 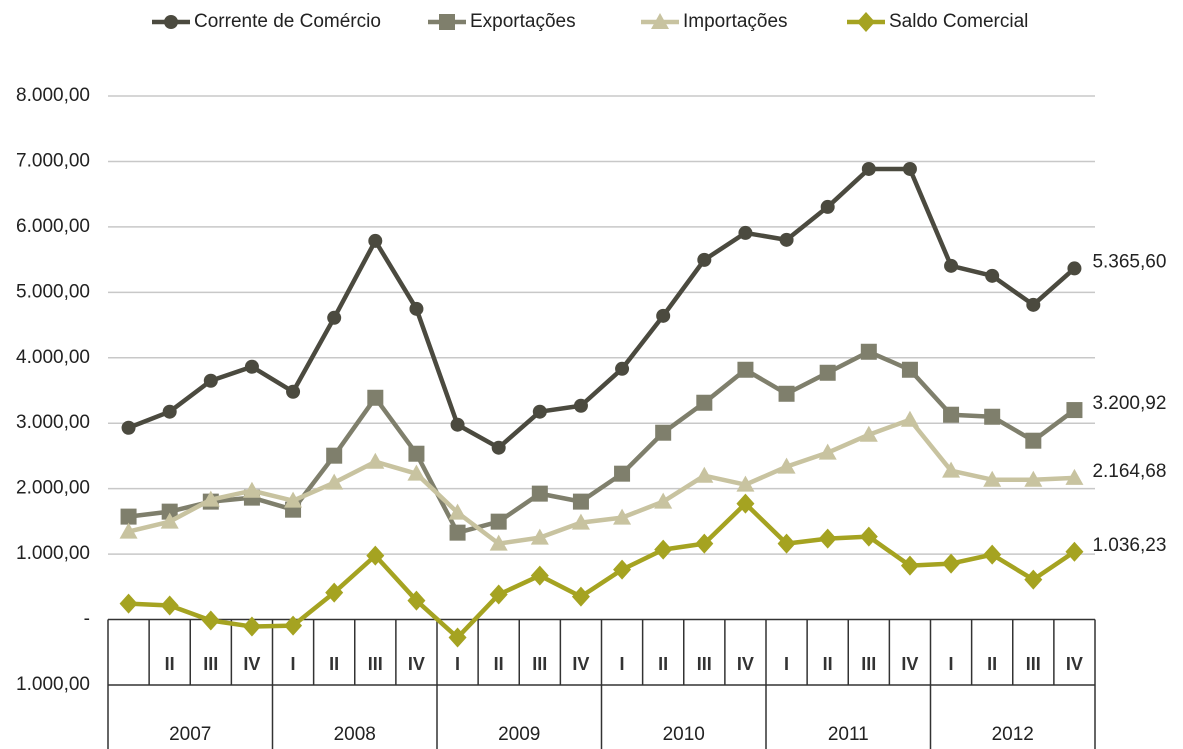 I want to click on y-tick-label: 3.000,00, so click(x=53, y=422).